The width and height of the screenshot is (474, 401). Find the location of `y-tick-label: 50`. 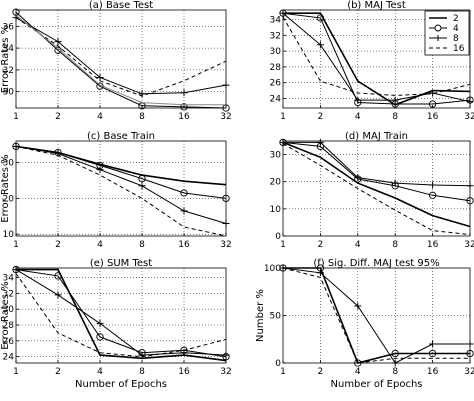

y-tick-label: 50 is located at coordinates (276, 317).